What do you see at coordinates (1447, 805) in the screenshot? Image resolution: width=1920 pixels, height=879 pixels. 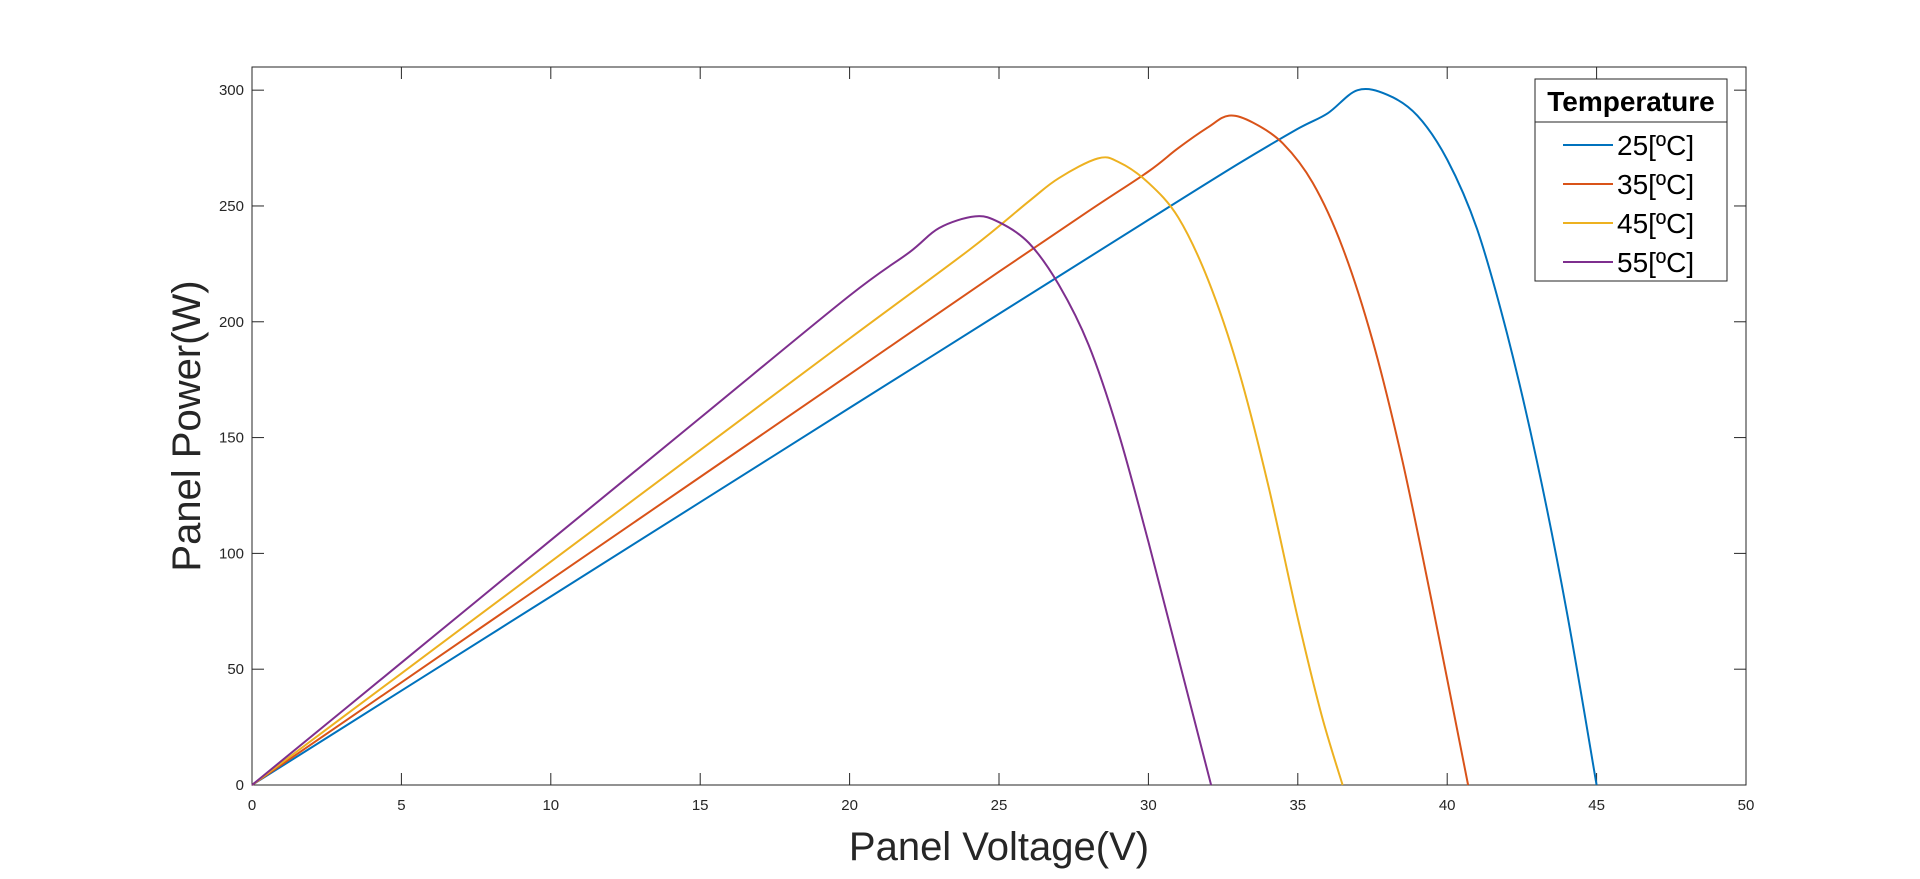 I see `x-tick-label: 40` at bounding box center [1447, 805].